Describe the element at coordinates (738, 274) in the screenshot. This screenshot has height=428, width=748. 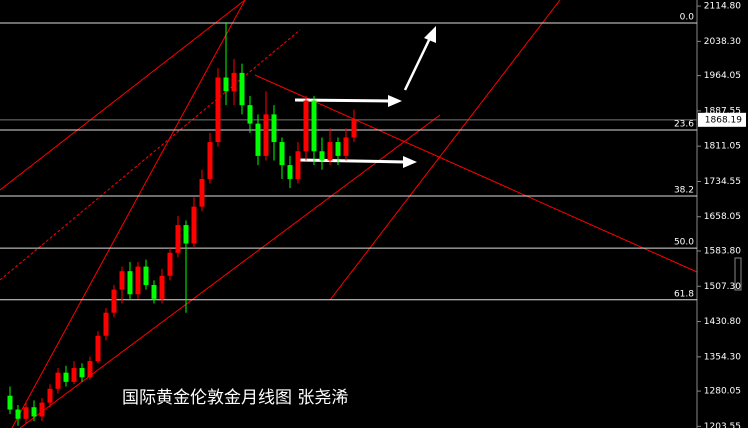
I see `scroll-handle` at that location.